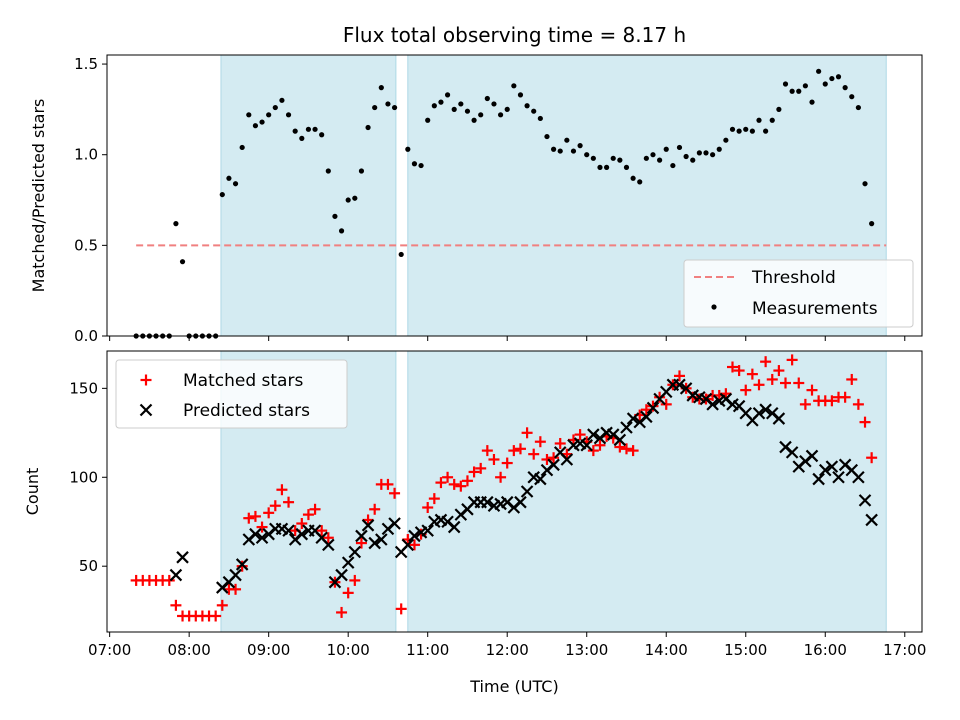 This screenshot has height=720, width=960. What do you see at coordinates (38, 196) in the screenshot?
I see `top-y-axis-label: Matched/Predicted stars` at bounding box center [38, 196].